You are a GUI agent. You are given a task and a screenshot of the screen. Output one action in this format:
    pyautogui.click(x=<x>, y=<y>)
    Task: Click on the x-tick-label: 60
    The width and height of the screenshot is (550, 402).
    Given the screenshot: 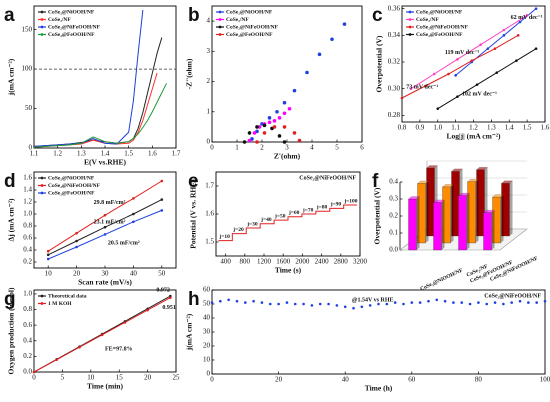 What is the action you would take?
    pyautogui.click(x=412, y=380)
    